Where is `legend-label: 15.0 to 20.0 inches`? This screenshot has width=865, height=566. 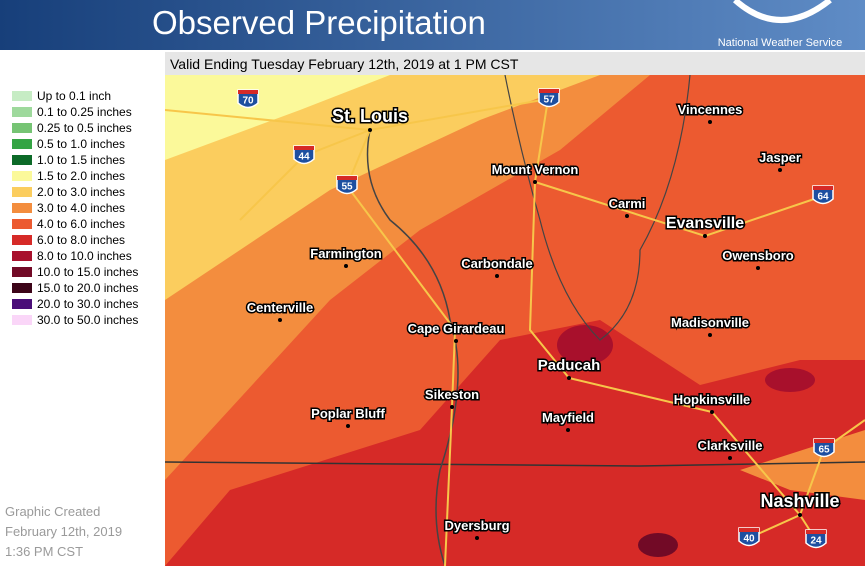 legend-label: 15.0 to 20.0 inches is located at coordinates (87, 288).